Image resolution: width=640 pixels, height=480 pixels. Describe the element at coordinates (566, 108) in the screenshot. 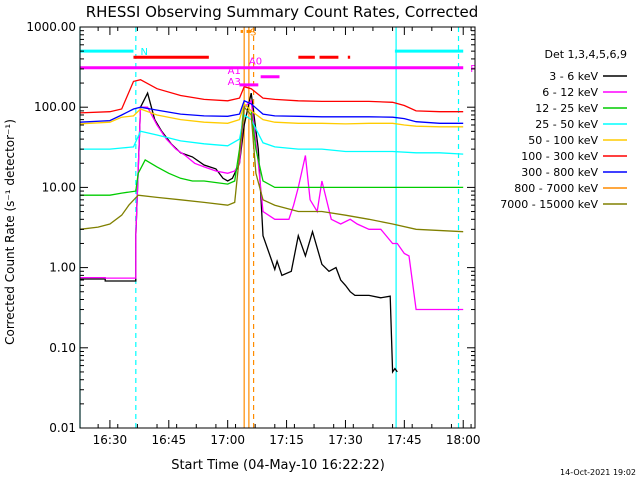

I see `legend-label-2: 12 - 25 keV` at that location.